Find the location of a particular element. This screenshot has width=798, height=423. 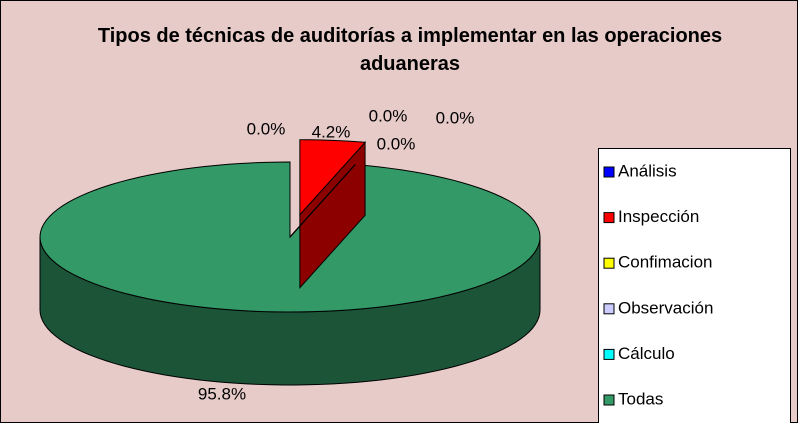

data-label: 95.8% is located at coordinates (222, 393).